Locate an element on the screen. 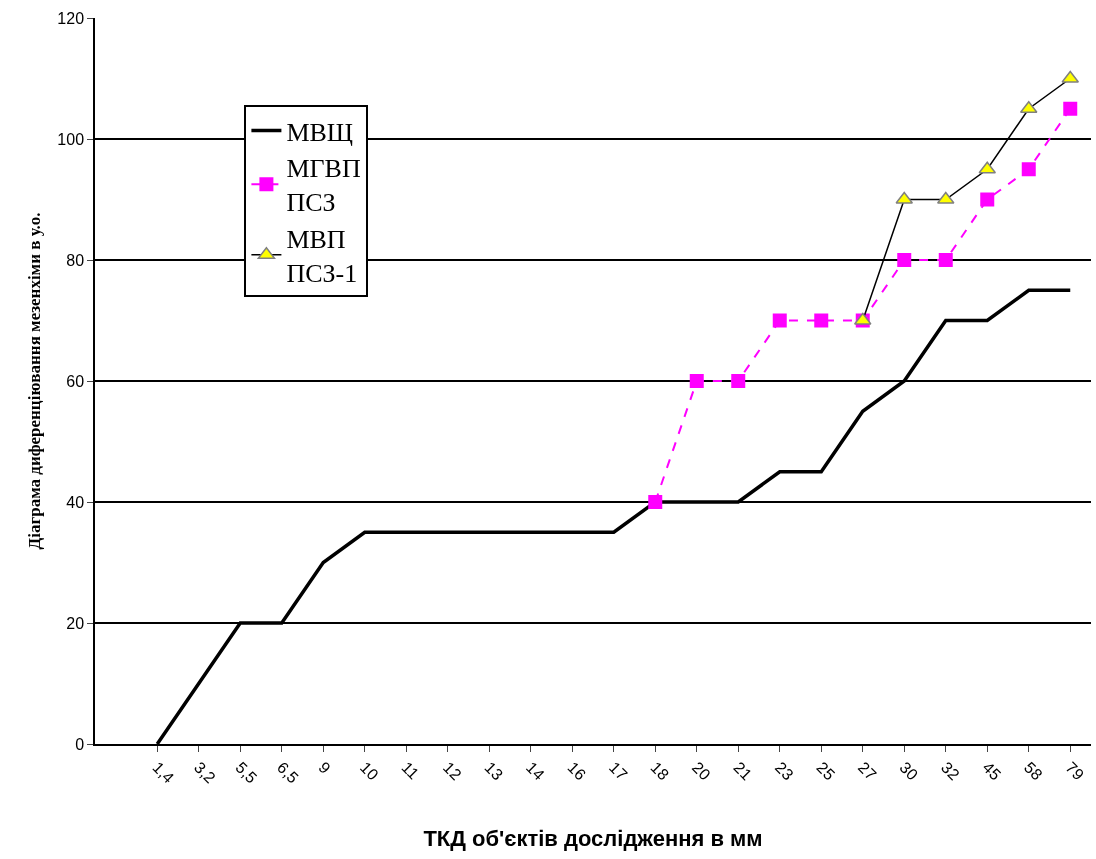 The width and height of the screenshot is (1096, 859). y-tick-label: 20 is located at coordinates (75, 623).